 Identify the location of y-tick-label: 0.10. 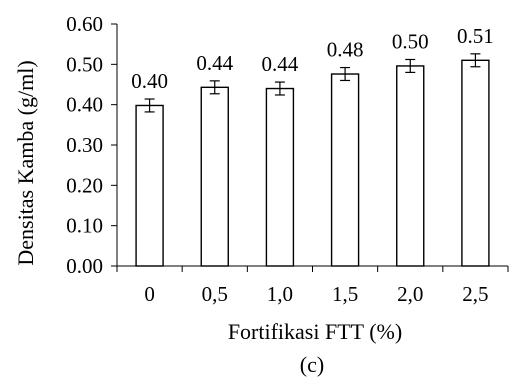
(84, 226).